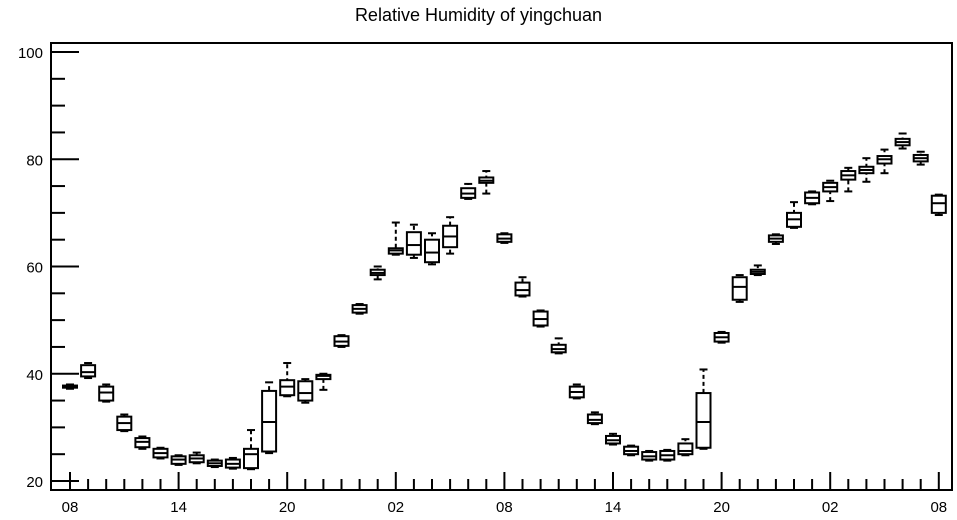 The image size is (957, 520). I want to click on y-tick-label: 40, so click(34, 375).